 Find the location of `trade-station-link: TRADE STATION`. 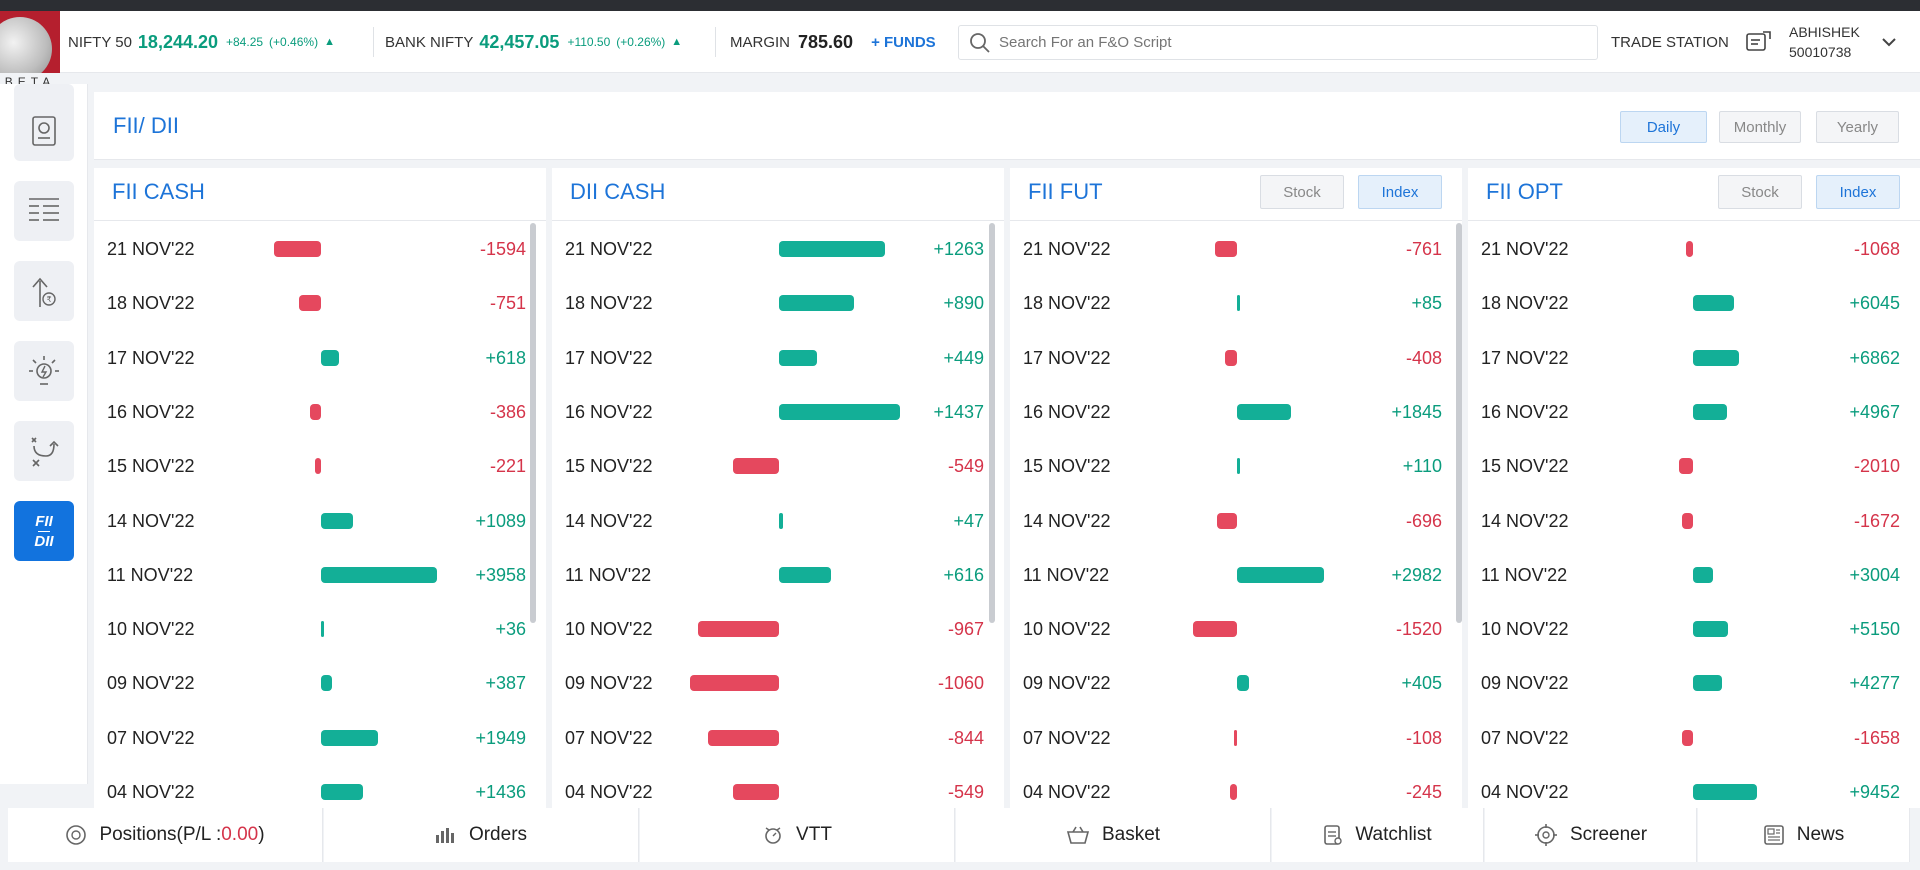

trade-station-link: TRADE STATION is located at coordinates (1670, 42).